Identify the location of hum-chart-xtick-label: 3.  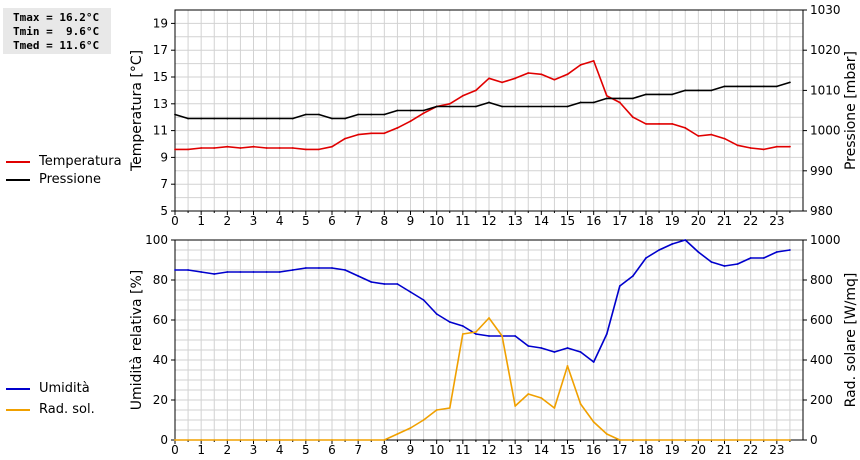
(254, 450).